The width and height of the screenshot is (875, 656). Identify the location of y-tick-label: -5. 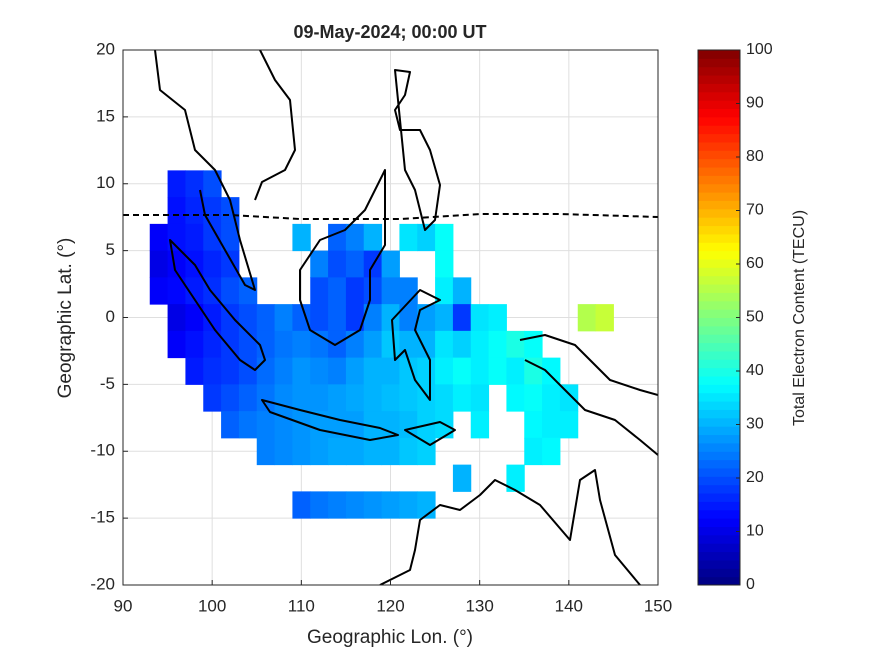
(107, 383).